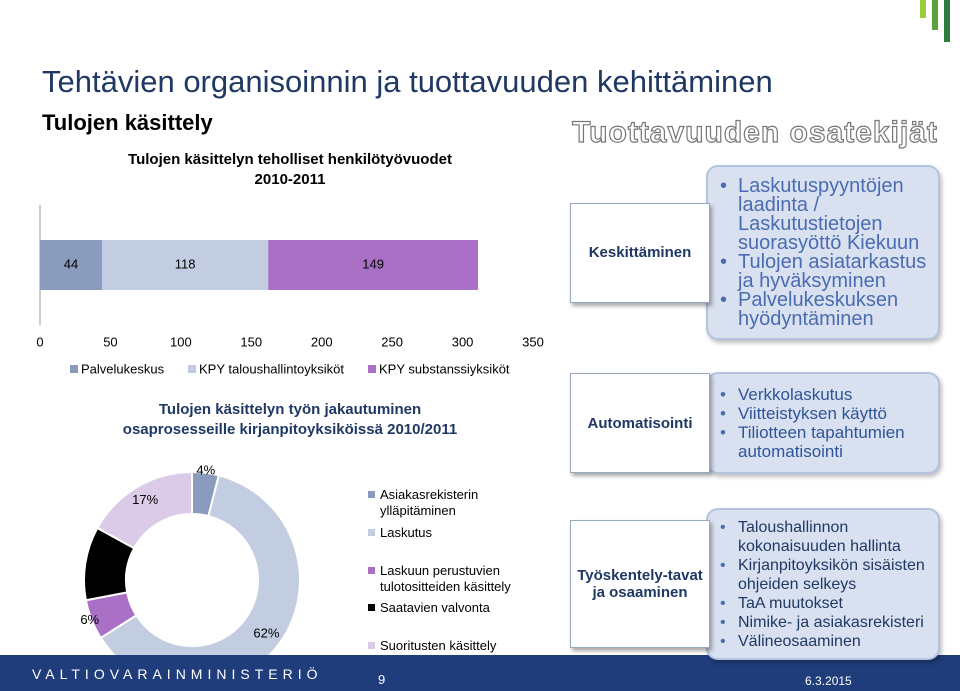  I want to click on footer-organization: VALTIOVARAINMINISTERIÖ, so click(177, 674).